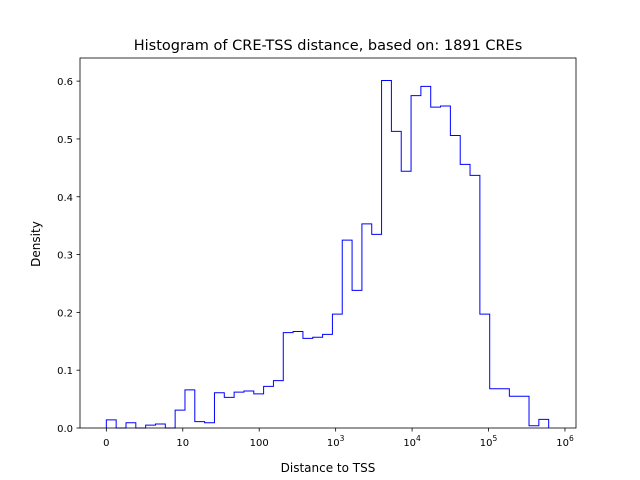 This screenshot has width=640, height=480. What do you see at coordinates (182, 443) in the screenshot?
I see `x-tick-label: 10` at bounding box center [182, 443].